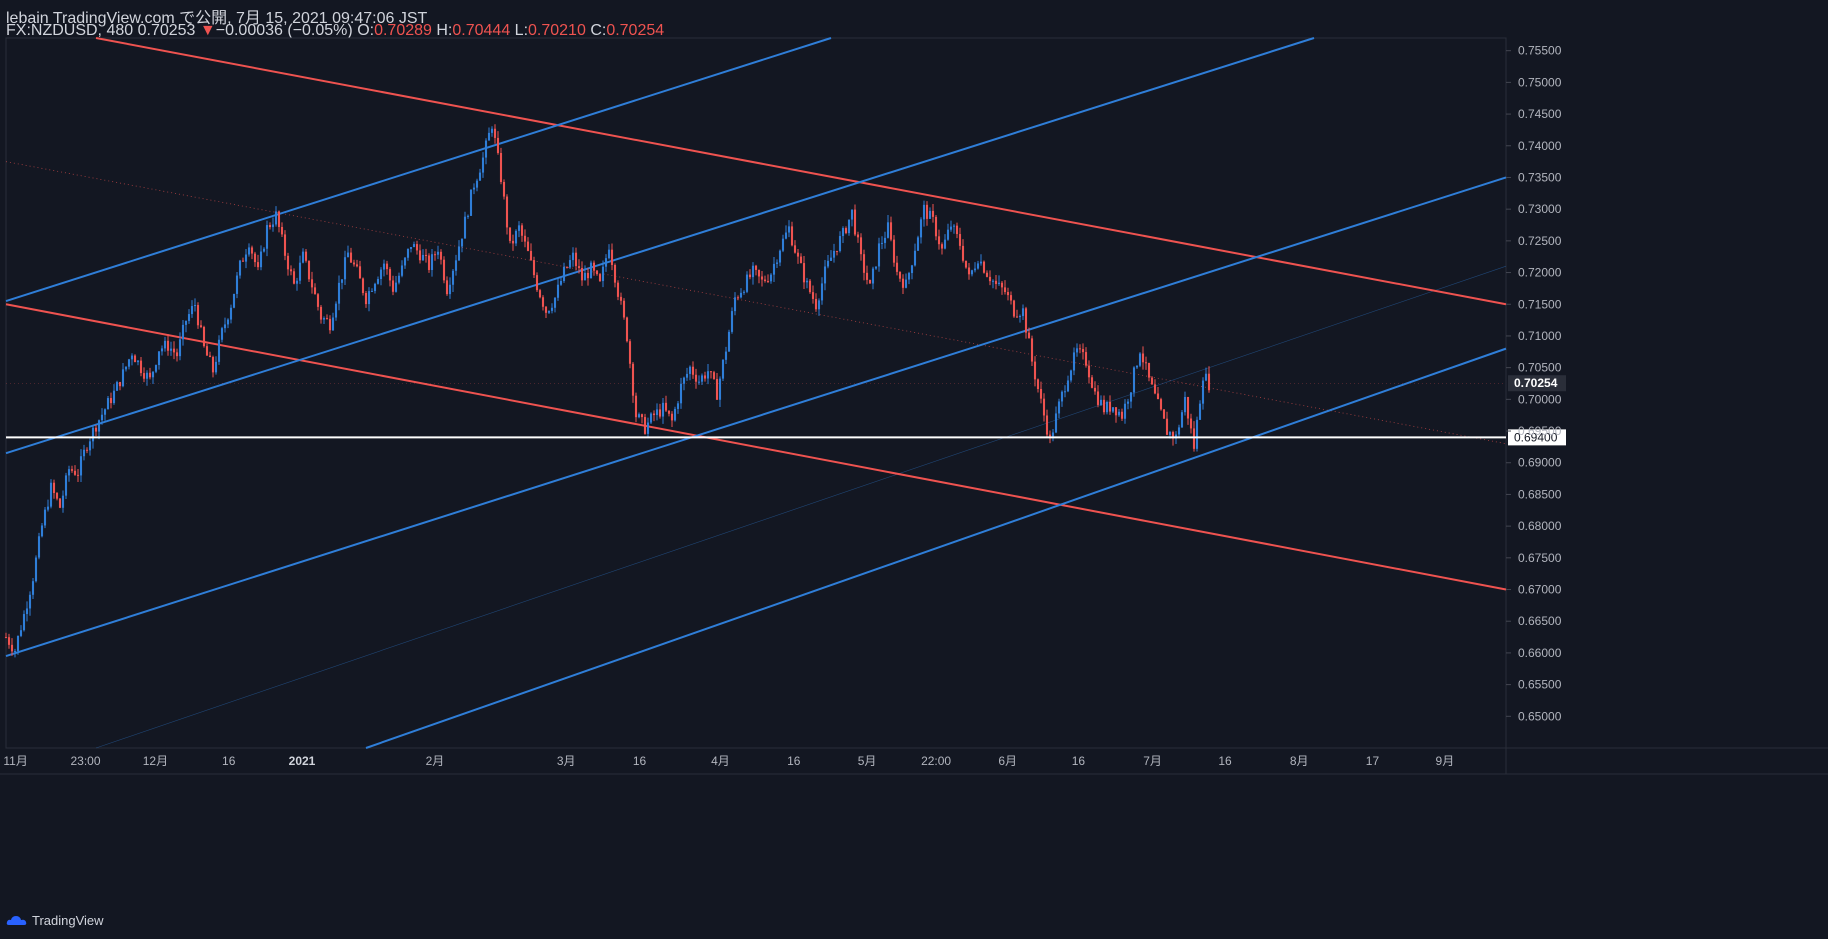 This screenshot has height=939, width=1828. I want to click on x-tick-label: 6月, so click(1007, 761).